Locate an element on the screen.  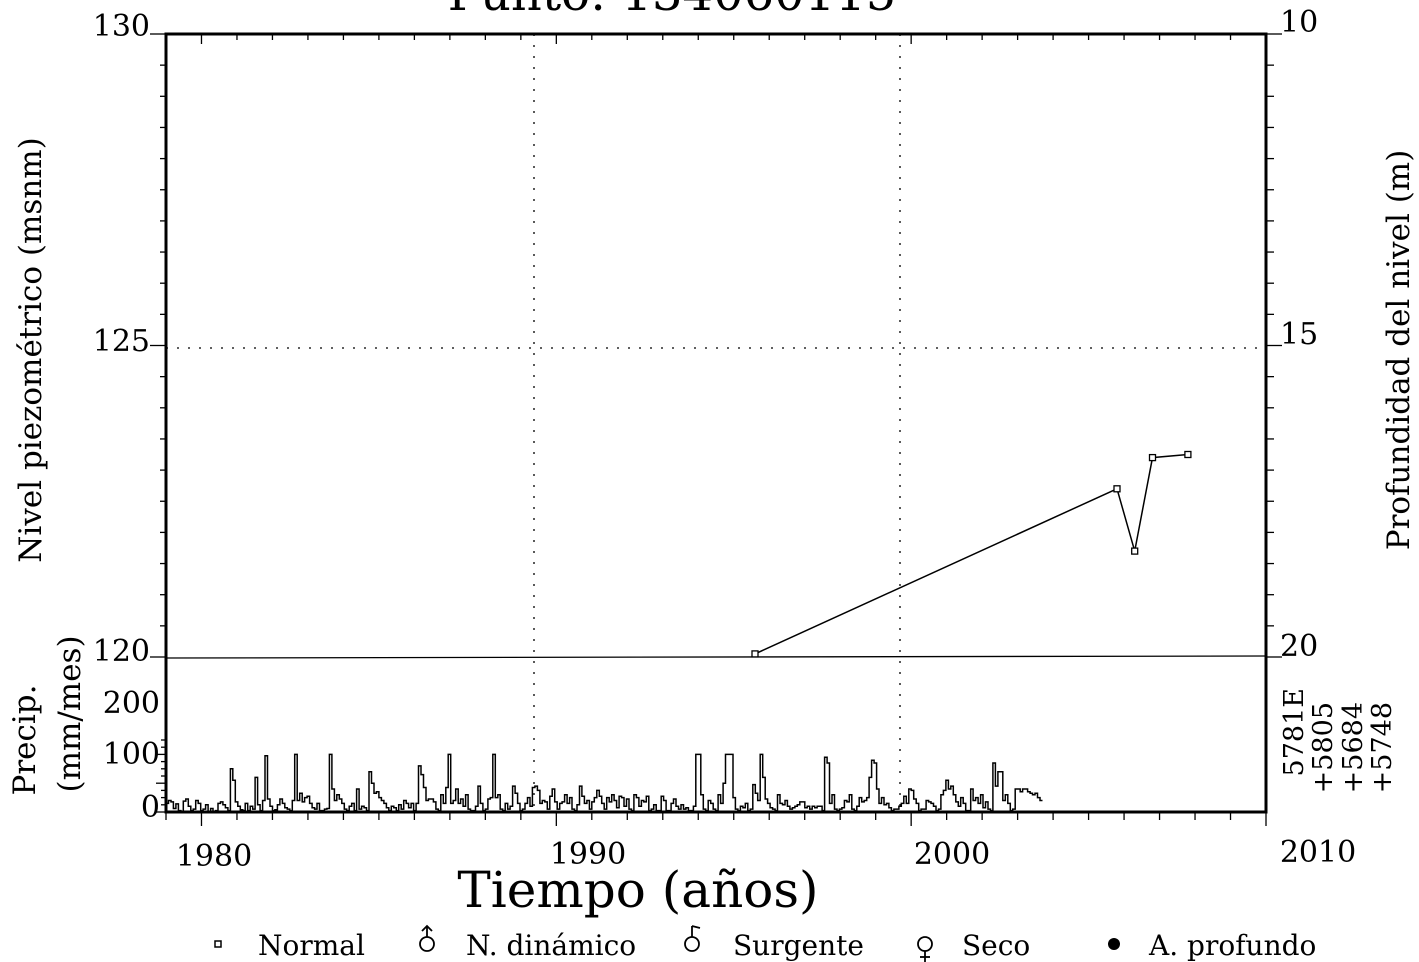
ytick-left-130: 130 is located at coordinates (121, 26).